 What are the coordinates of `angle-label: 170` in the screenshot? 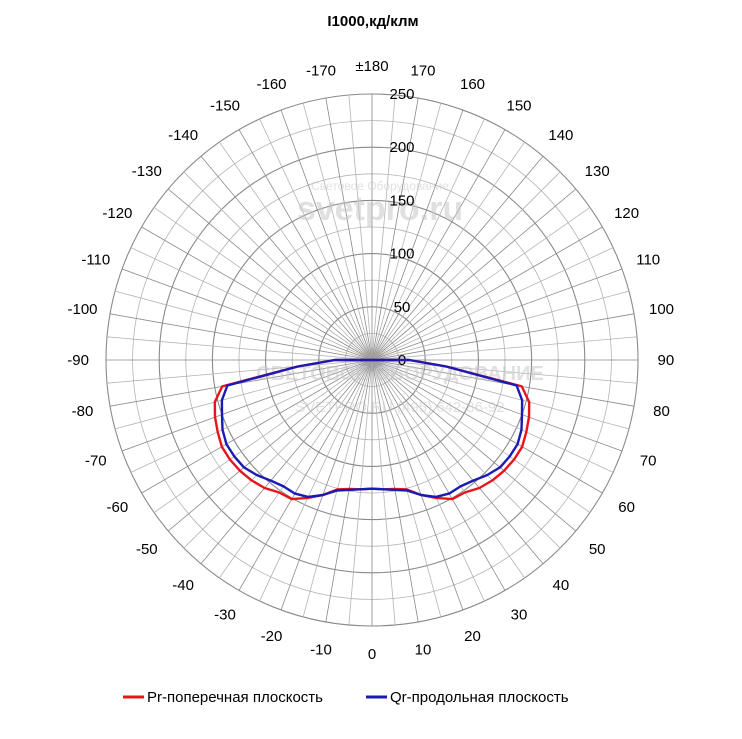 It's located at (422, 71).